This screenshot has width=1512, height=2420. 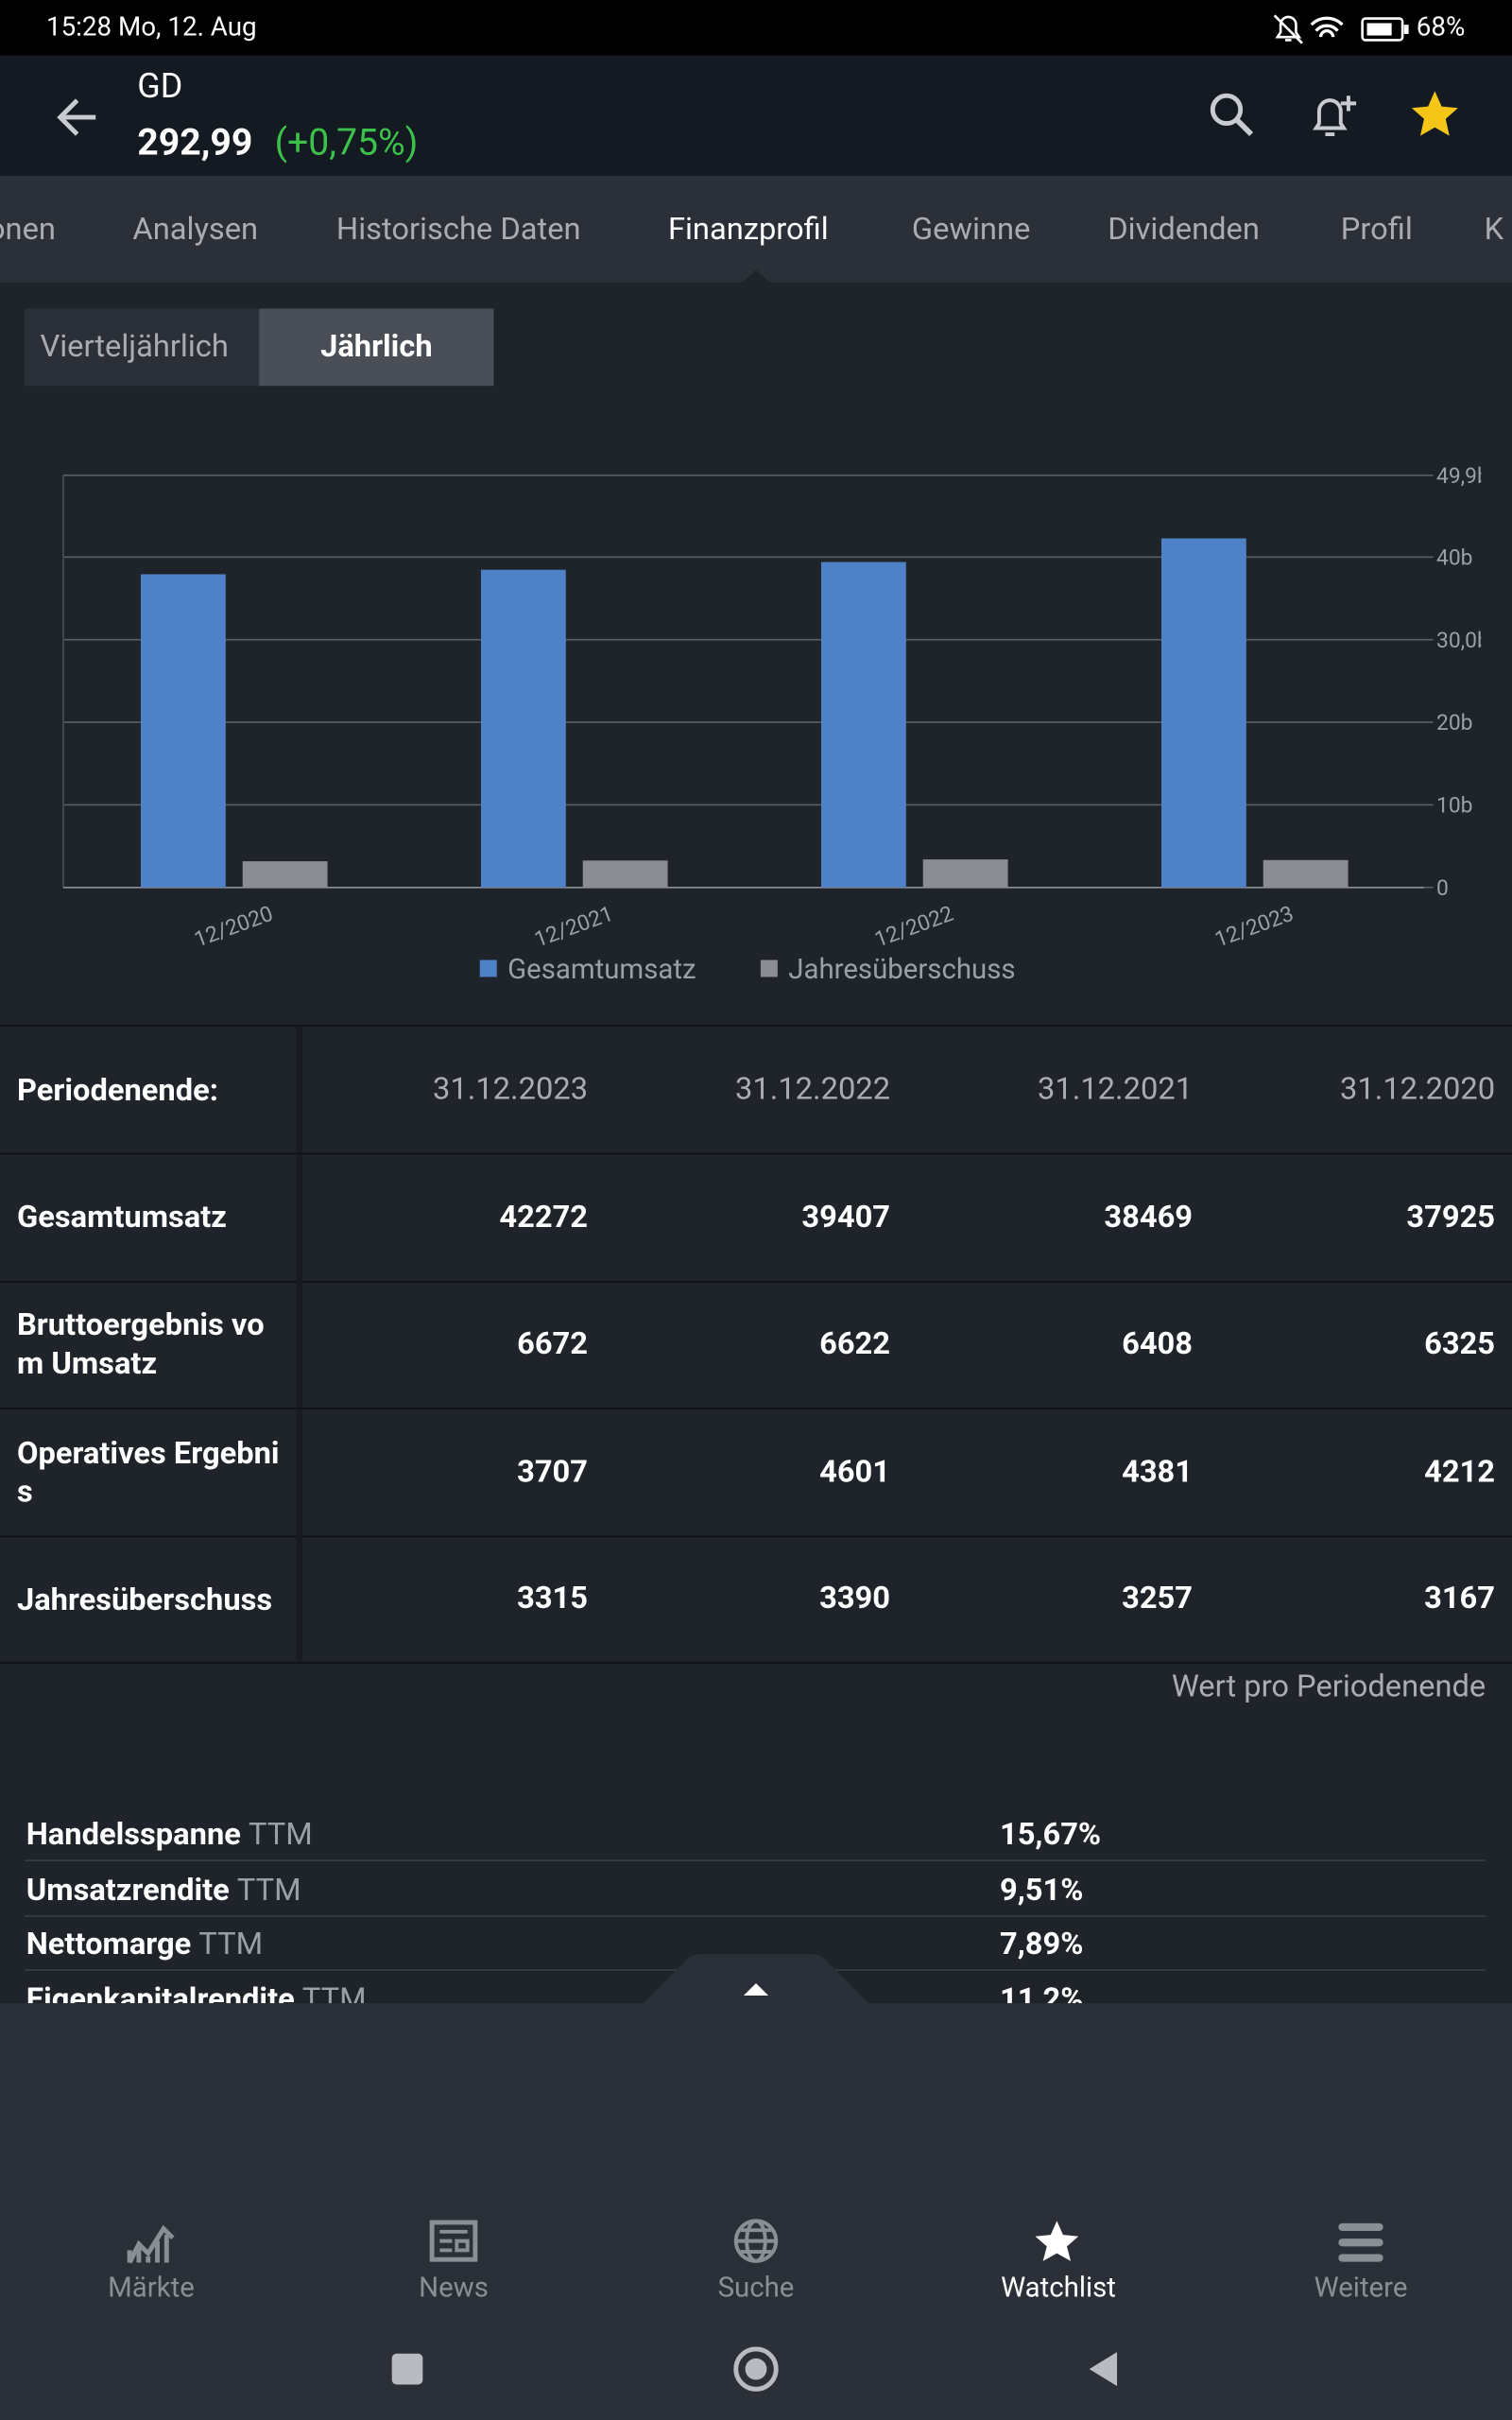 I want to click on toggle-quarterly: Vierteljährlich, so click(x=142, y=347).